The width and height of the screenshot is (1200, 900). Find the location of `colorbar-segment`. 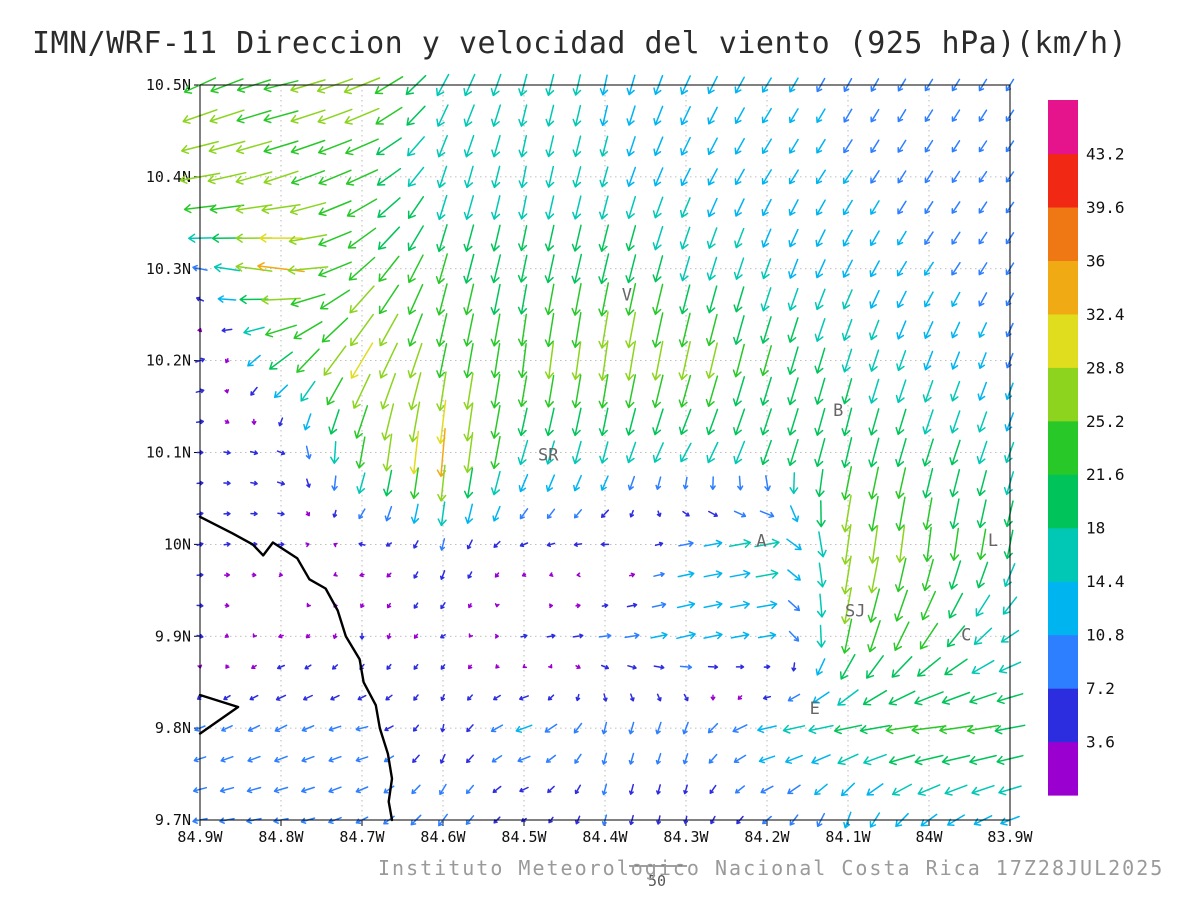

colorbar-segment is located at coordinates (1063, 608).